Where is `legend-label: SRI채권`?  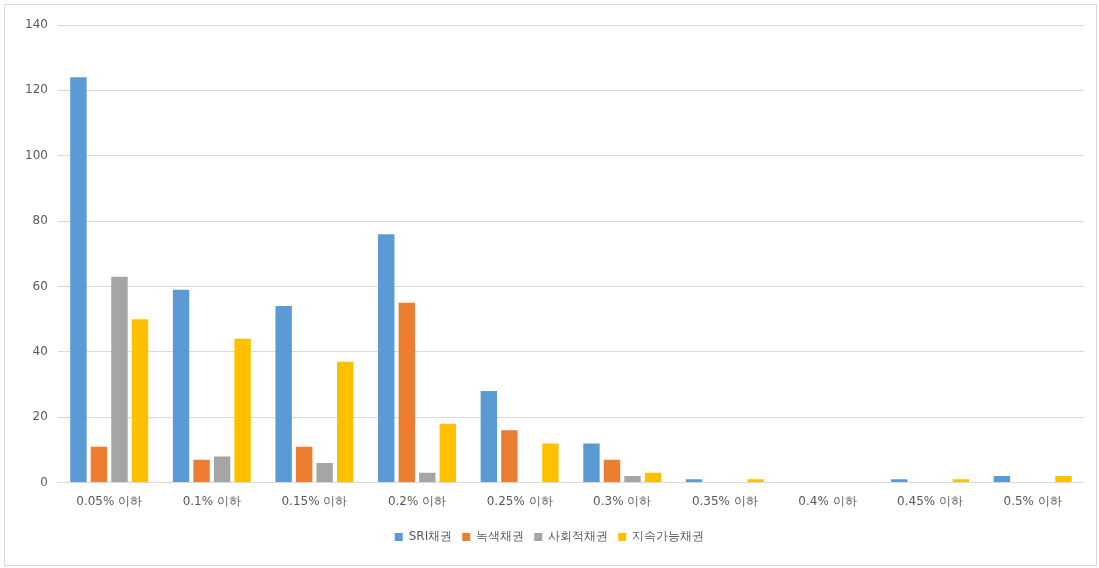
legend-label: SRI채권 is located at coordinates (430, 536).